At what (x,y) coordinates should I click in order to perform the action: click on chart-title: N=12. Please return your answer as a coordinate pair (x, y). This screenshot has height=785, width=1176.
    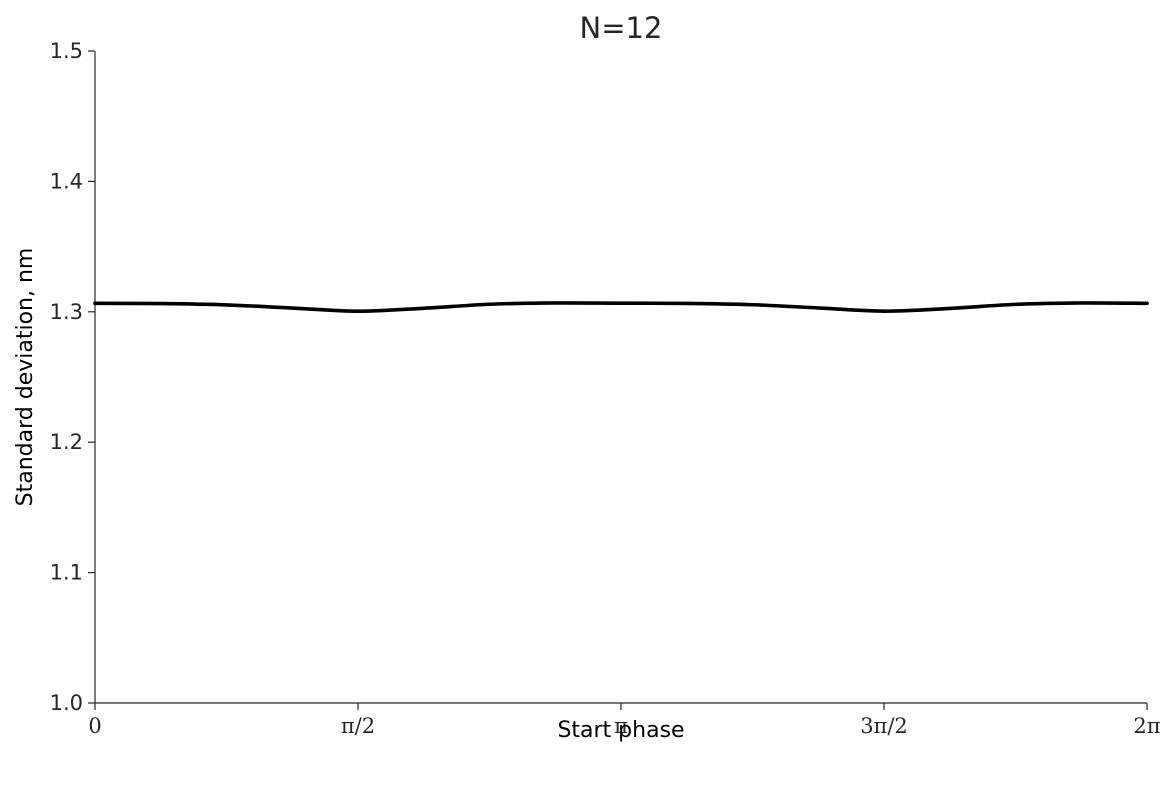
    Looking at the image, I should click on (621, 28).